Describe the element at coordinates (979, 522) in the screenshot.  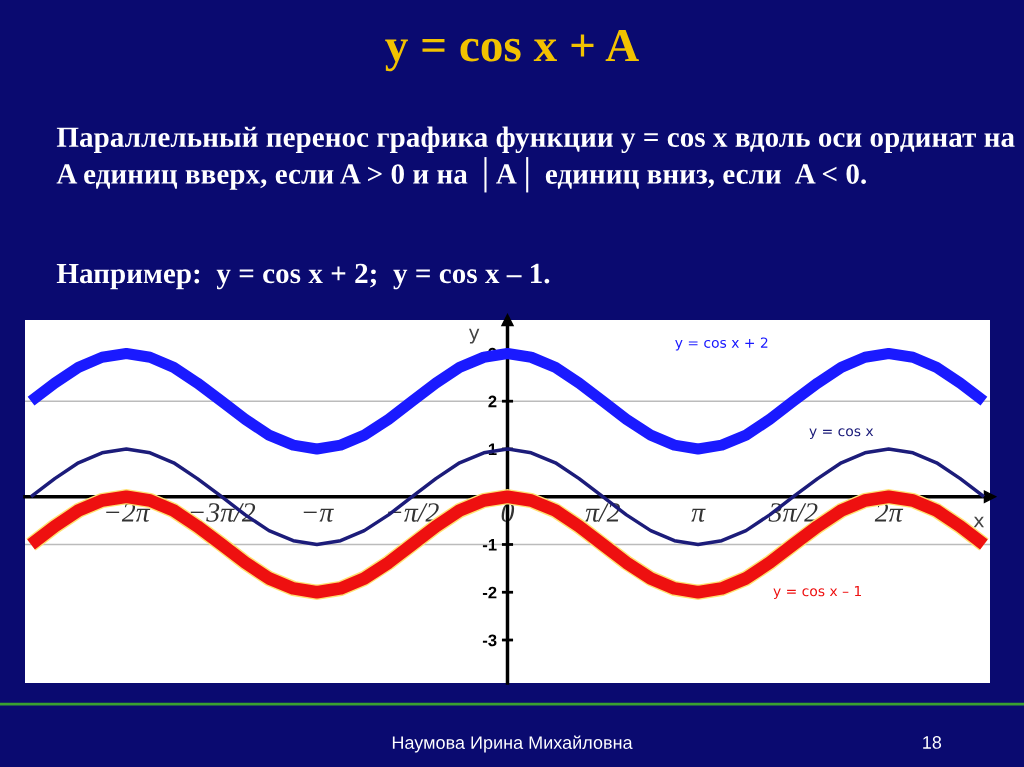
I see `x-axis-title: x` at that location.